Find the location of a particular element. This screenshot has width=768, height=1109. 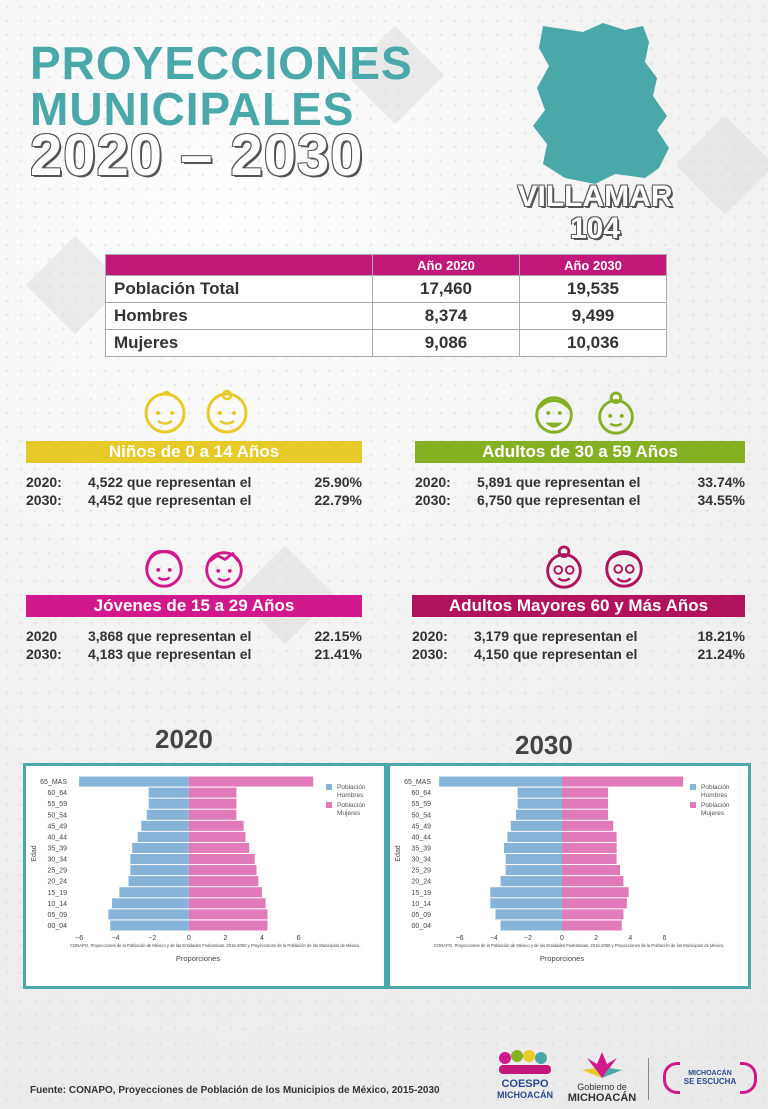

page-years: 2020 – 2030 is located at coordinates (197, 155).